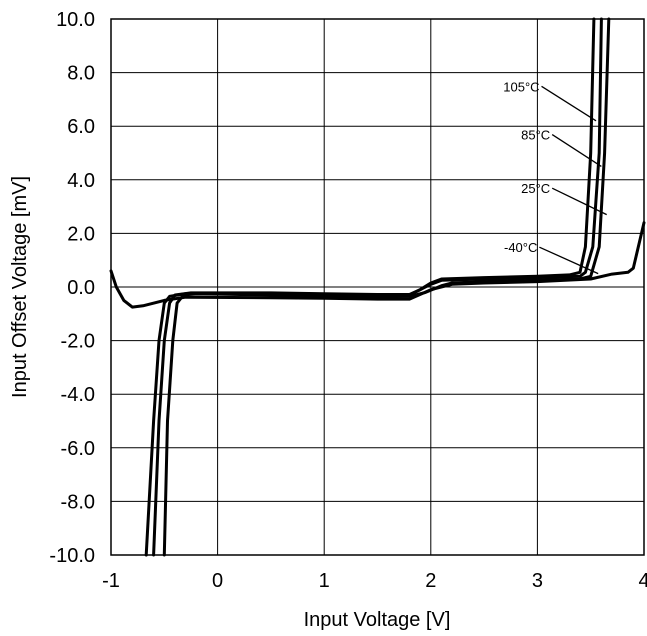 This screenshot has width=647, height=636. What do you see at coordinates (78, 342) in the screenshot?
I see `y-tick-label: -2.0` at bounding box center [78, 342].